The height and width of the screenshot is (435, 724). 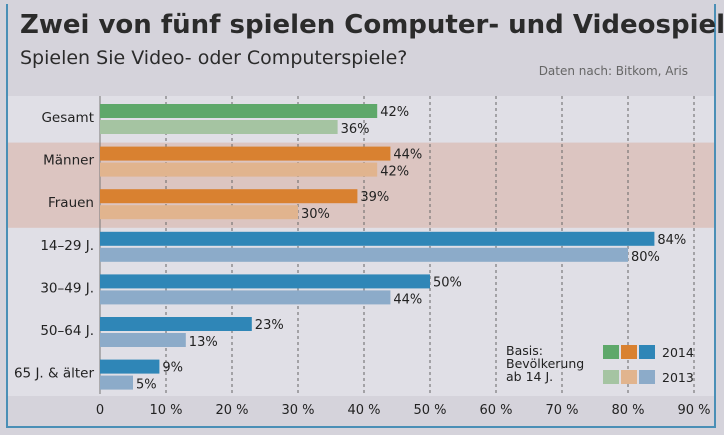 What do you see at coordinates (407, 155) in the screenshot?
I see `data-label-2014: 44%` at bounding box center [407, 155].